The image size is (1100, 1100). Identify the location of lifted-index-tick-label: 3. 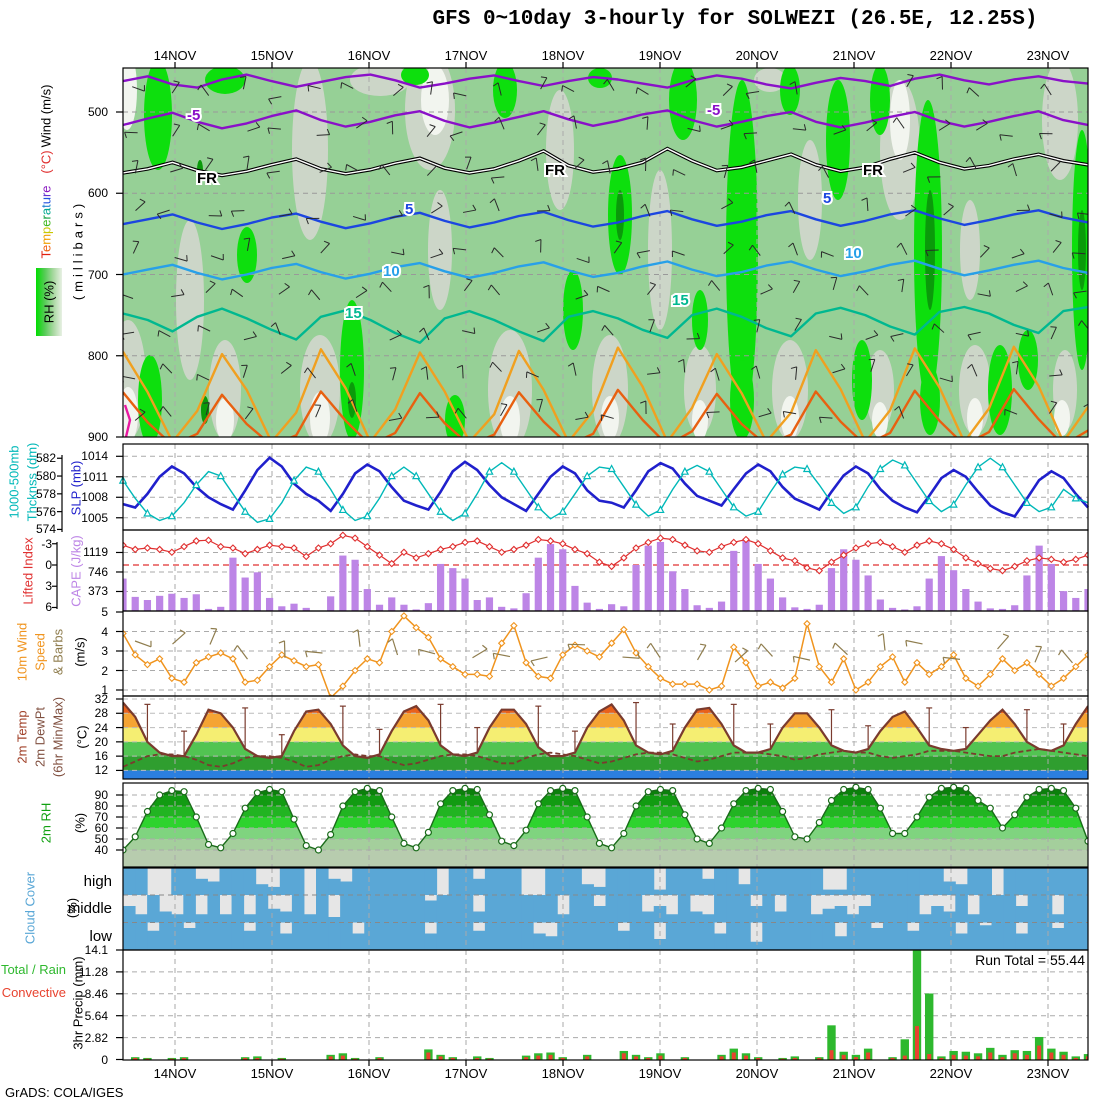
(48, 586).